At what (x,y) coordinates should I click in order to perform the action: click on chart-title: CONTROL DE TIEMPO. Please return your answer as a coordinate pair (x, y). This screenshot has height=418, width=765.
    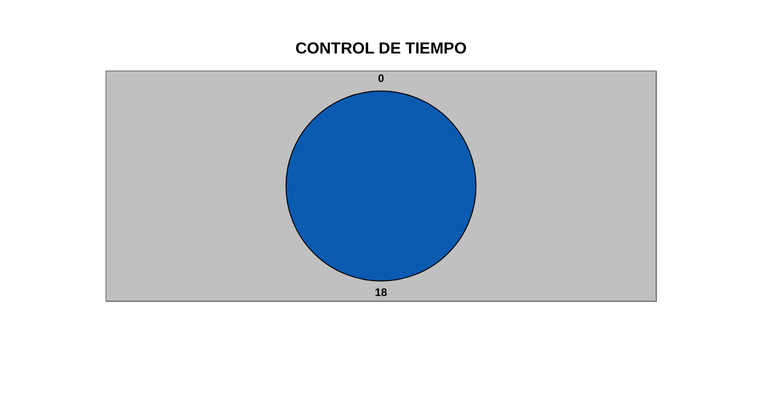
    Looking at the image, I should click on (381, 49).